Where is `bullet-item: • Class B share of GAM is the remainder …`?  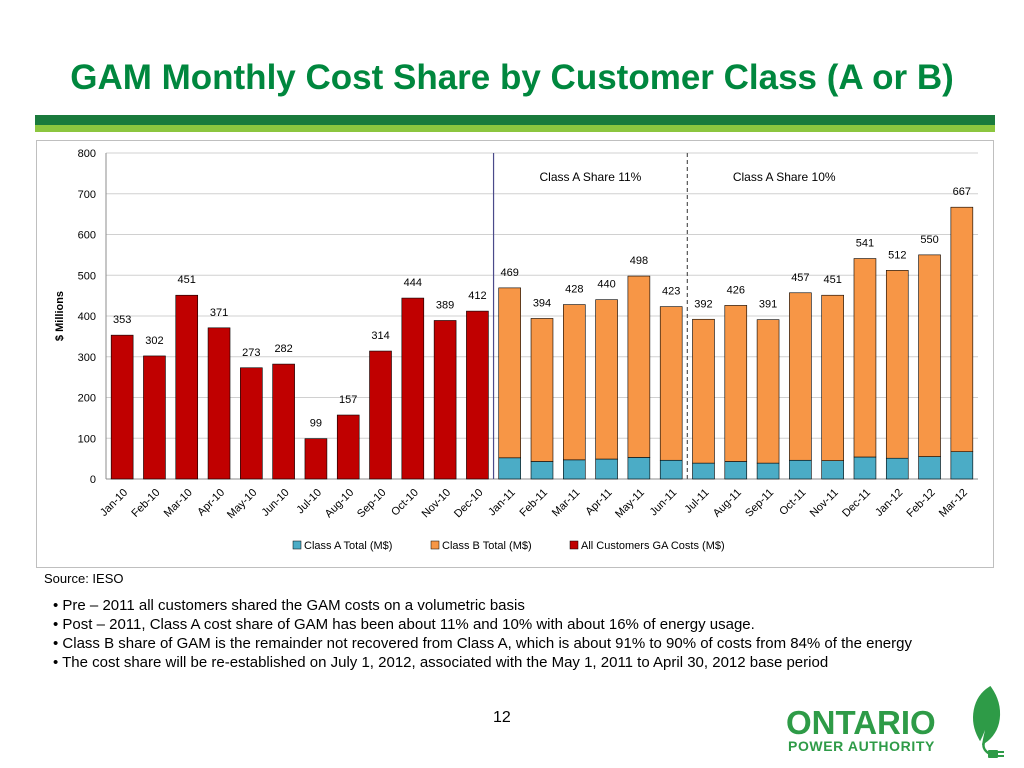
bullet-item: • Class B share of GAM is the remainder … is located at coordinates (482, 643).